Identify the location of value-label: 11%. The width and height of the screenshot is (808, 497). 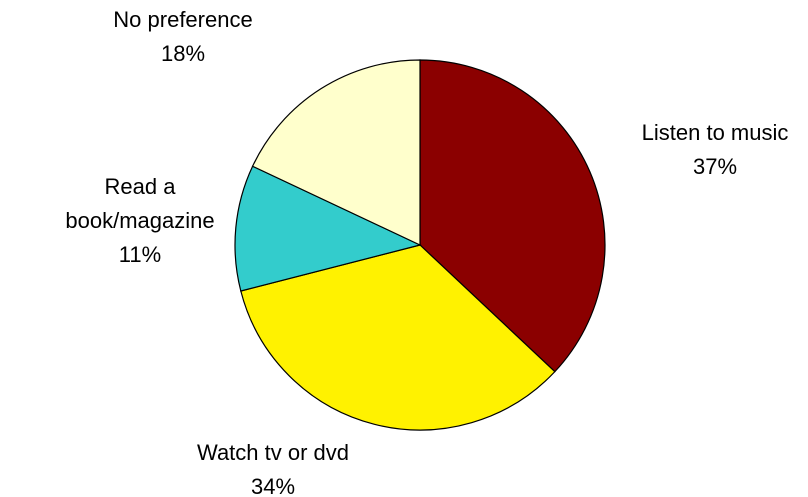
(140, 254).